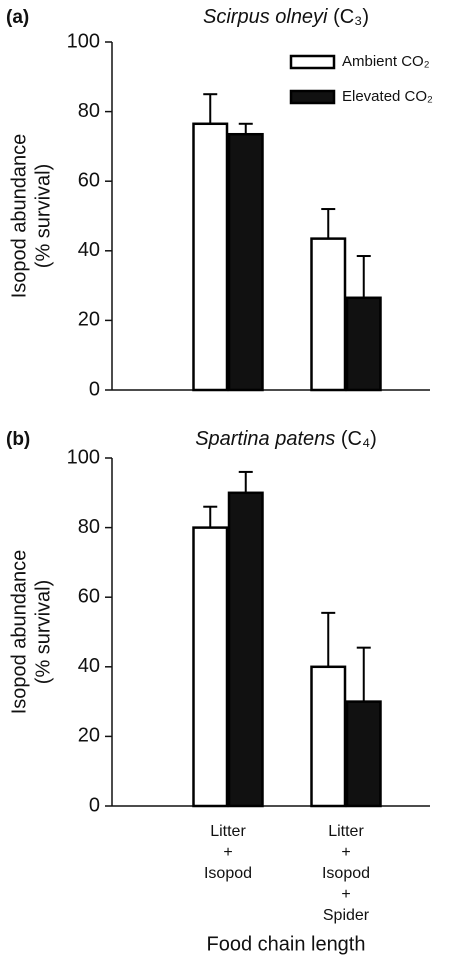 The height and width of the screenshot is (965, 459). I want to click on x-tick-label: Spider, so click(346, 915).